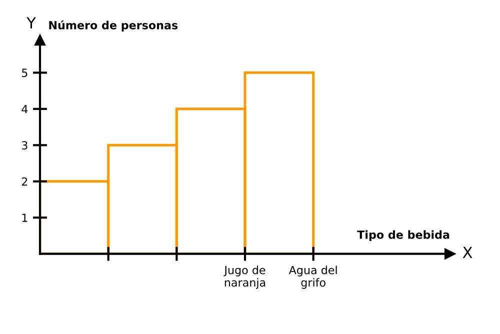  Describe the element at coordinates (25, 218) in the screenshot. I see `y-tick-label: 1` at that location.